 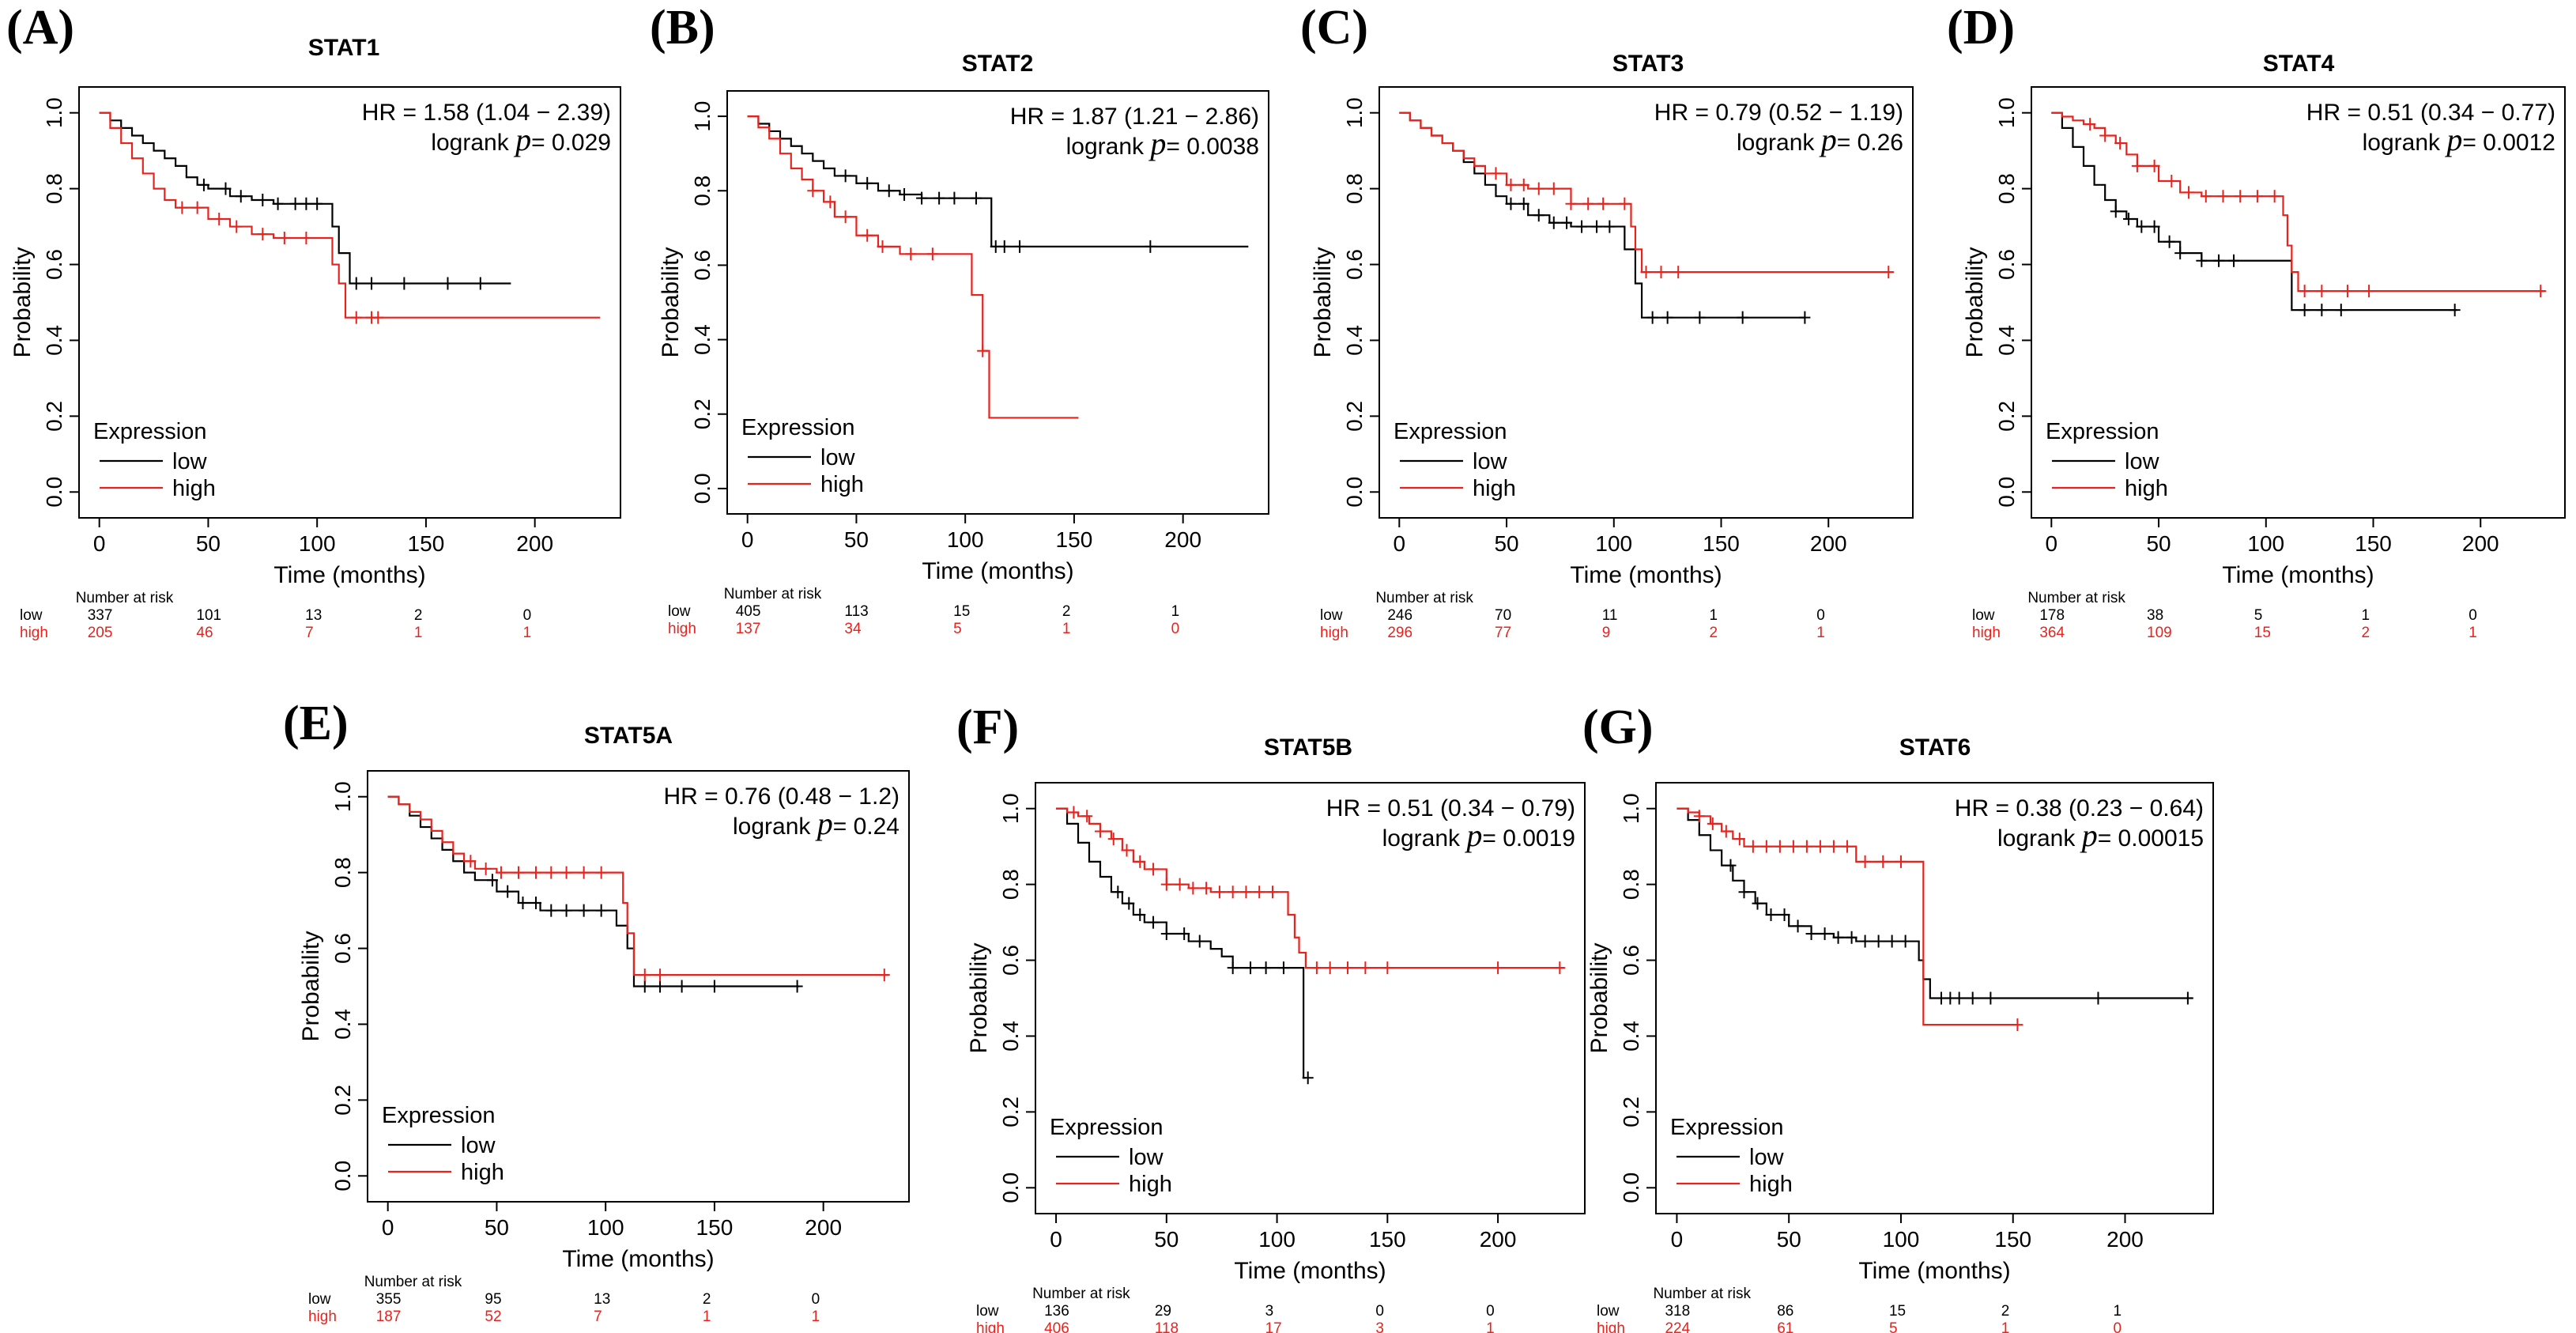 I want to click on p-symbol: p, so click(x=2453, y=139).